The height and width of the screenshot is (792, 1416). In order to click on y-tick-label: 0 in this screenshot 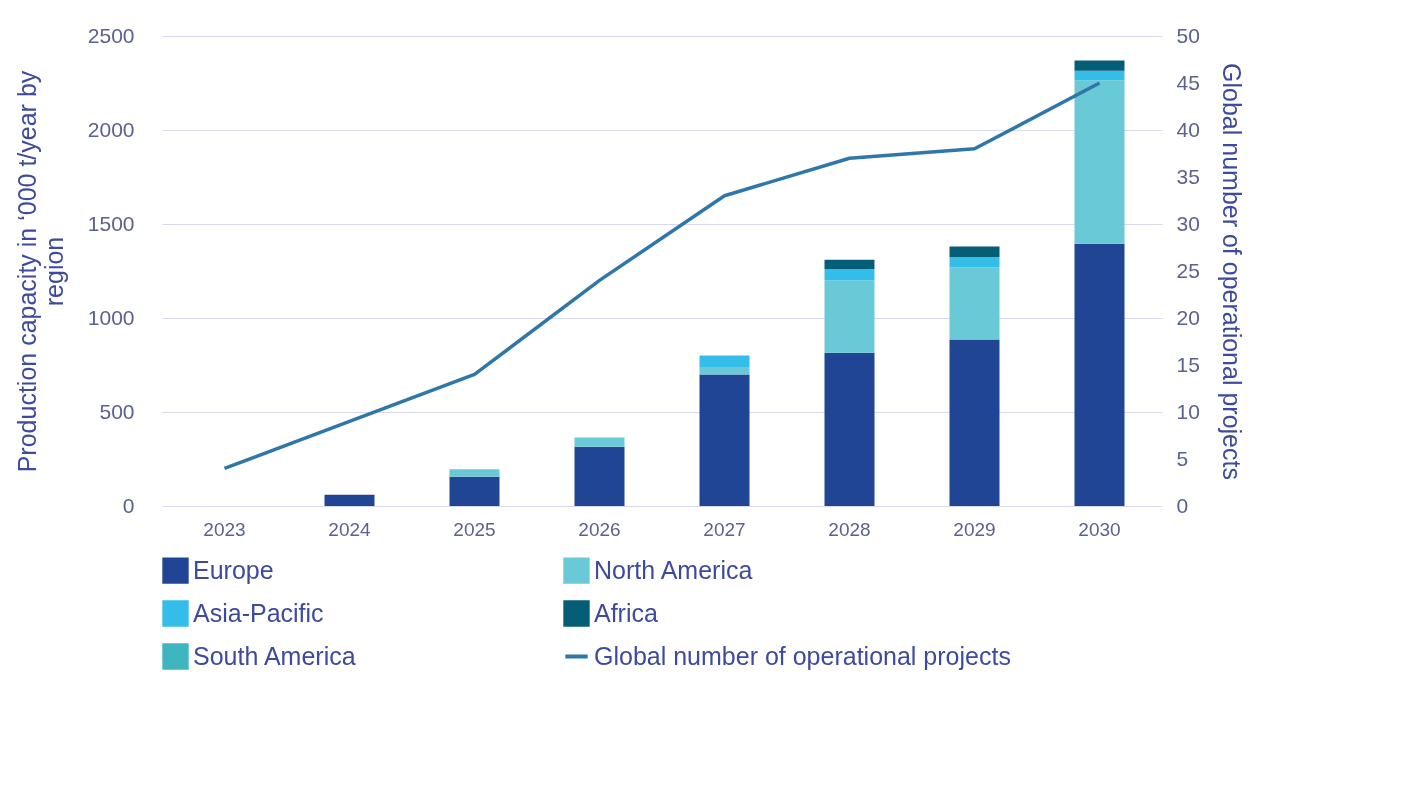, I will do `click(128, 505)`.